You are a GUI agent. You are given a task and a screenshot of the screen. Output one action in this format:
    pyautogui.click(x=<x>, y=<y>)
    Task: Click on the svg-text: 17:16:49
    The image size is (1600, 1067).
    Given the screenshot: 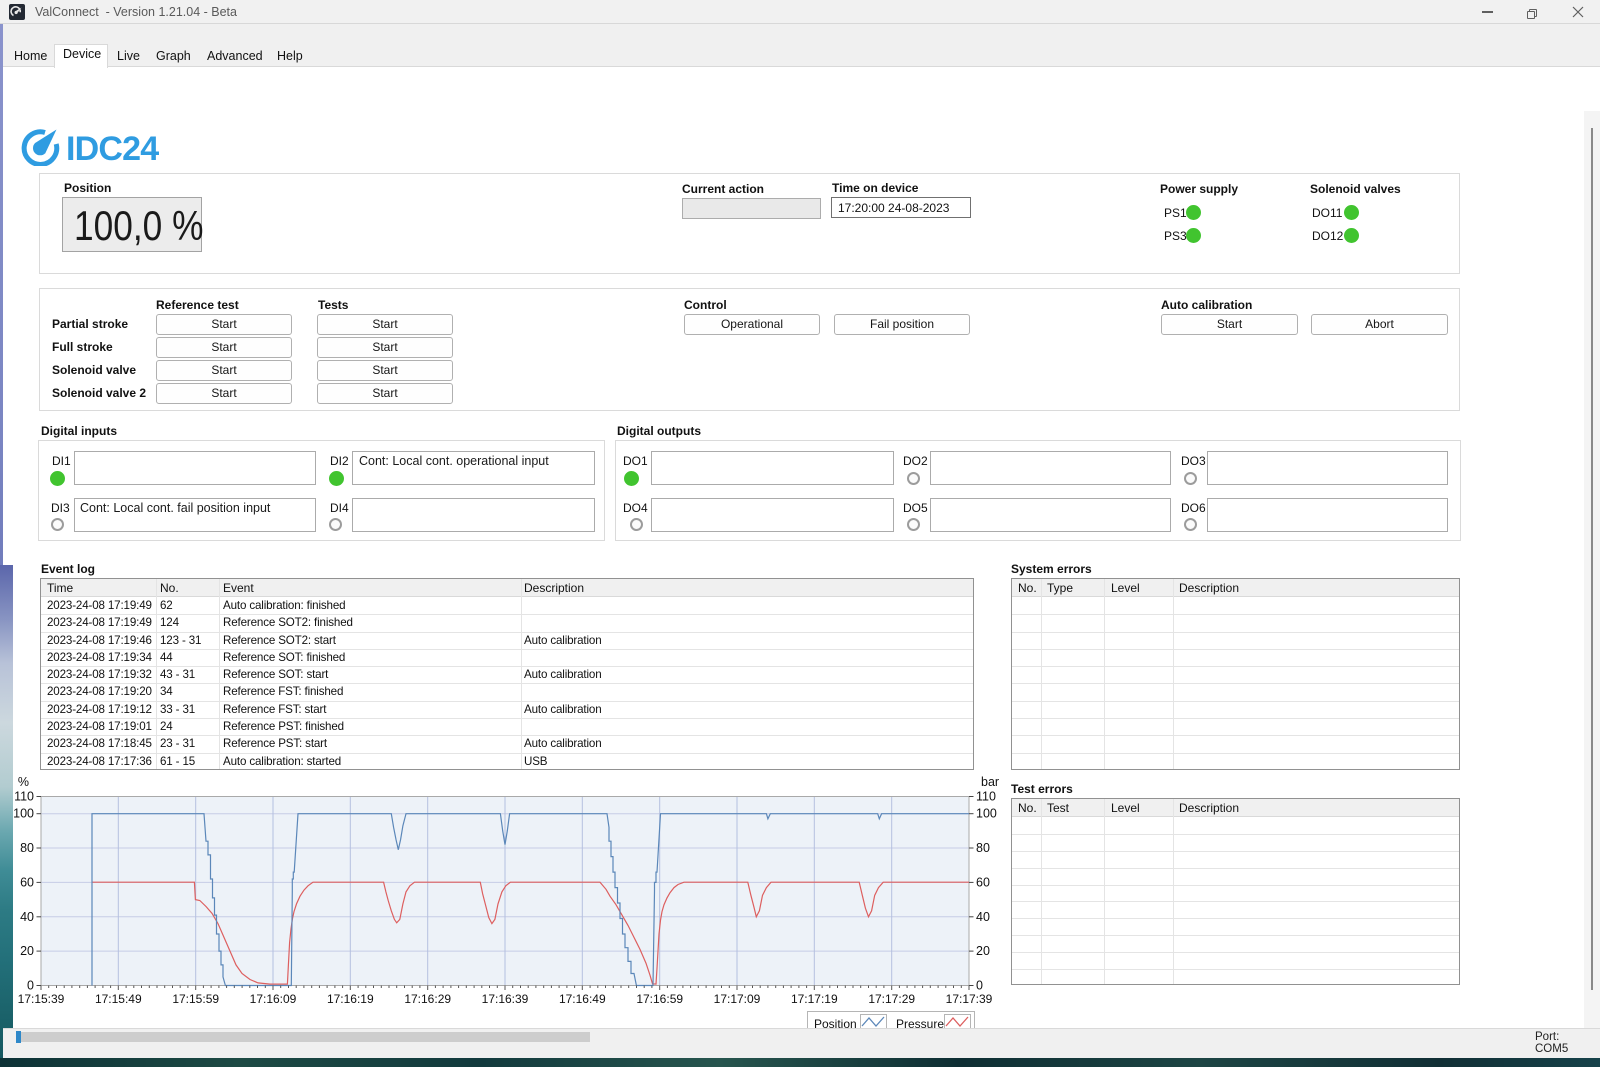 What is the action you would take?
    pyautogui.click(x=582, y=999)
    